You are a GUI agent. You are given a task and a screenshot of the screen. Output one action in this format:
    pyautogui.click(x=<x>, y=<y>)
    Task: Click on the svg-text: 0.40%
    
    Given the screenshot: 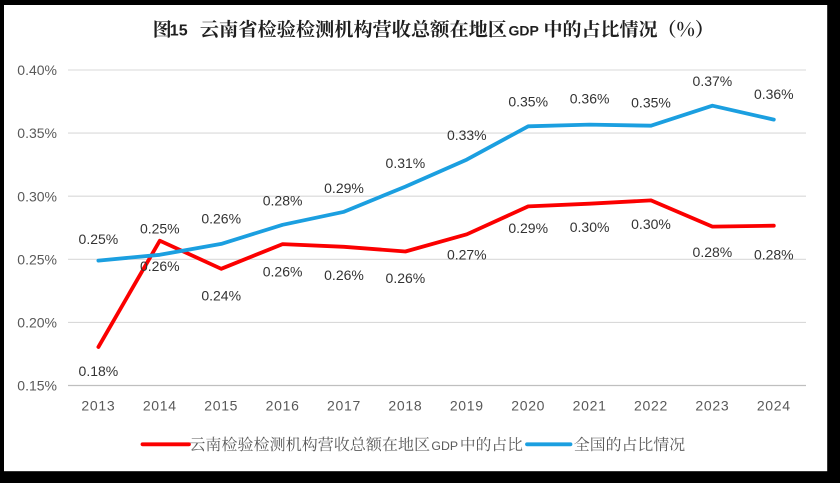 What is the action you would take?
    pyautogui.click(x=37, y=70)
    